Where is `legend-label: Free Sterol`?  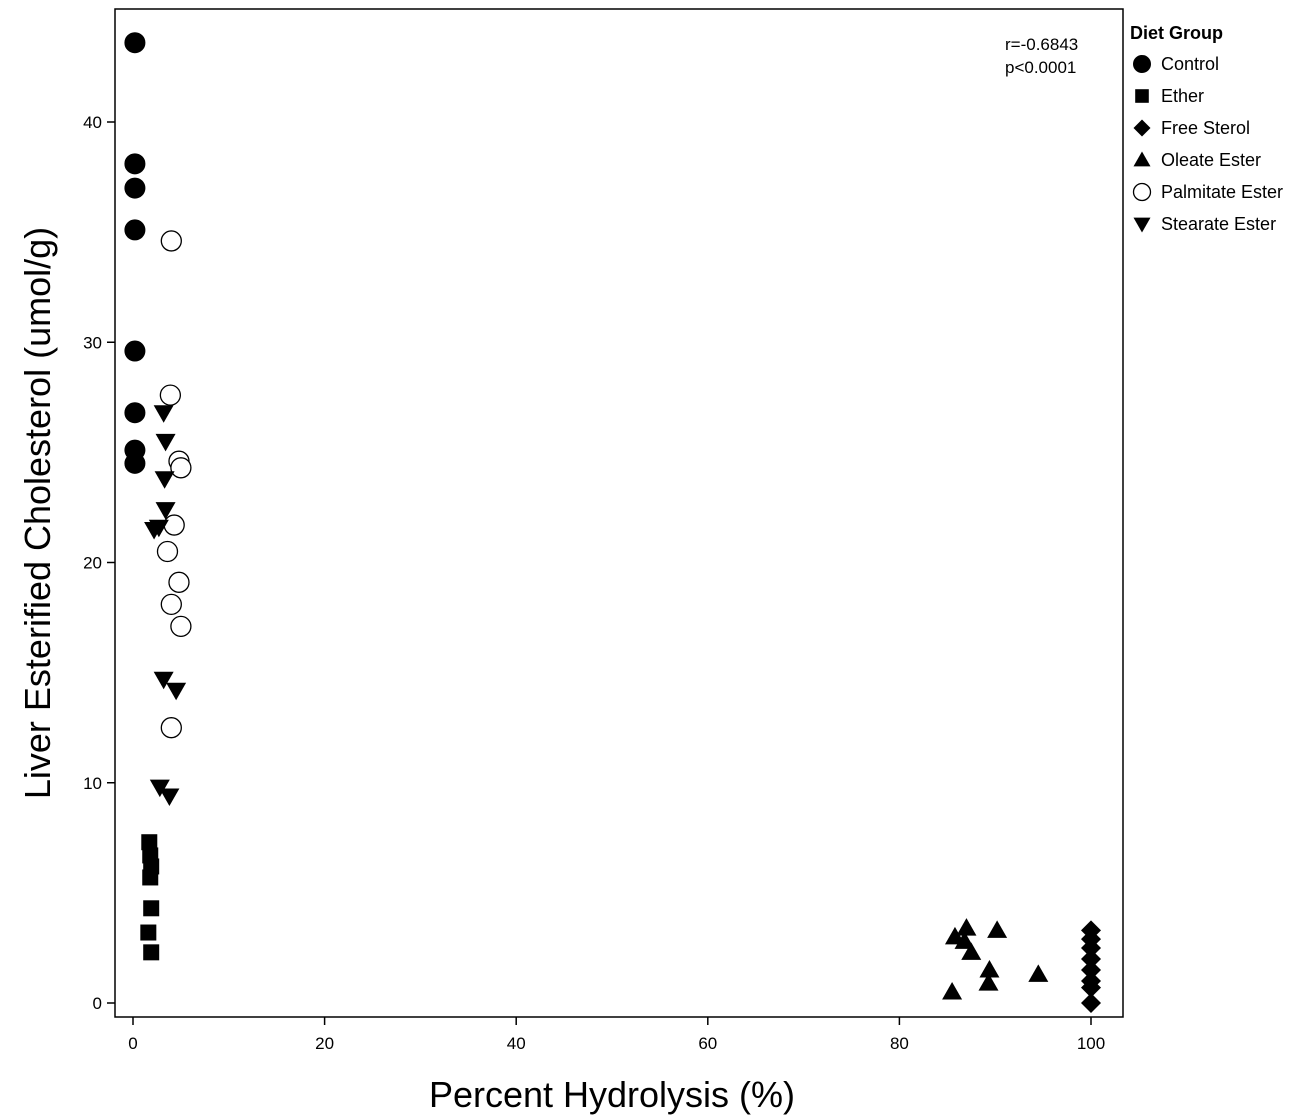 legend-label: Free Sterol is located at coordinates (1205, 128).